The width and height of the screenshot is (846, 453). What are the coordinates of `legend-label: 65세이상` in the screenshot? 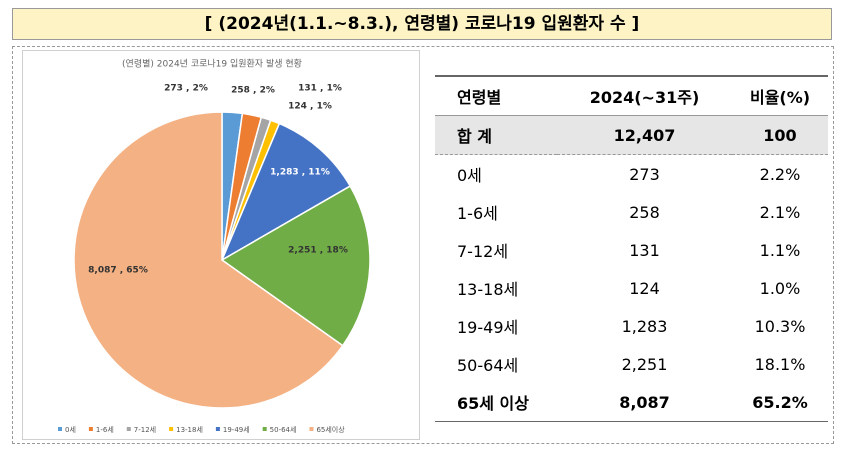 It's located at (330, 429).